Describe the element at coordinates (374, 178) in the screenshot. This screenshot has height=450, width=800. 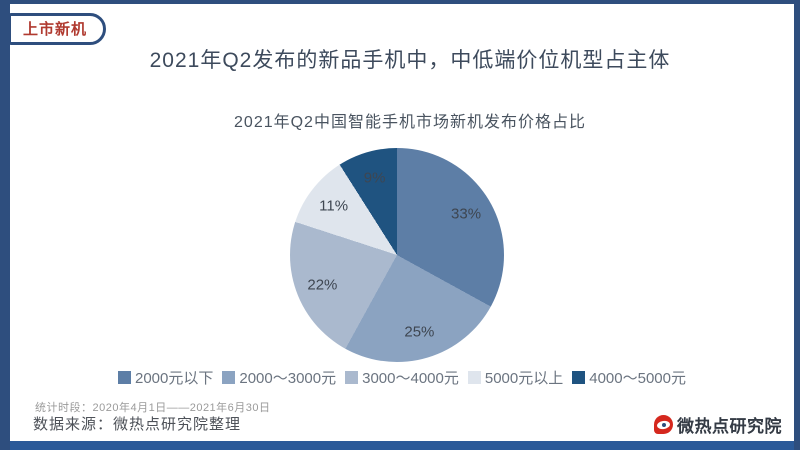
I see `pie-slice-label: 9%` at that location.